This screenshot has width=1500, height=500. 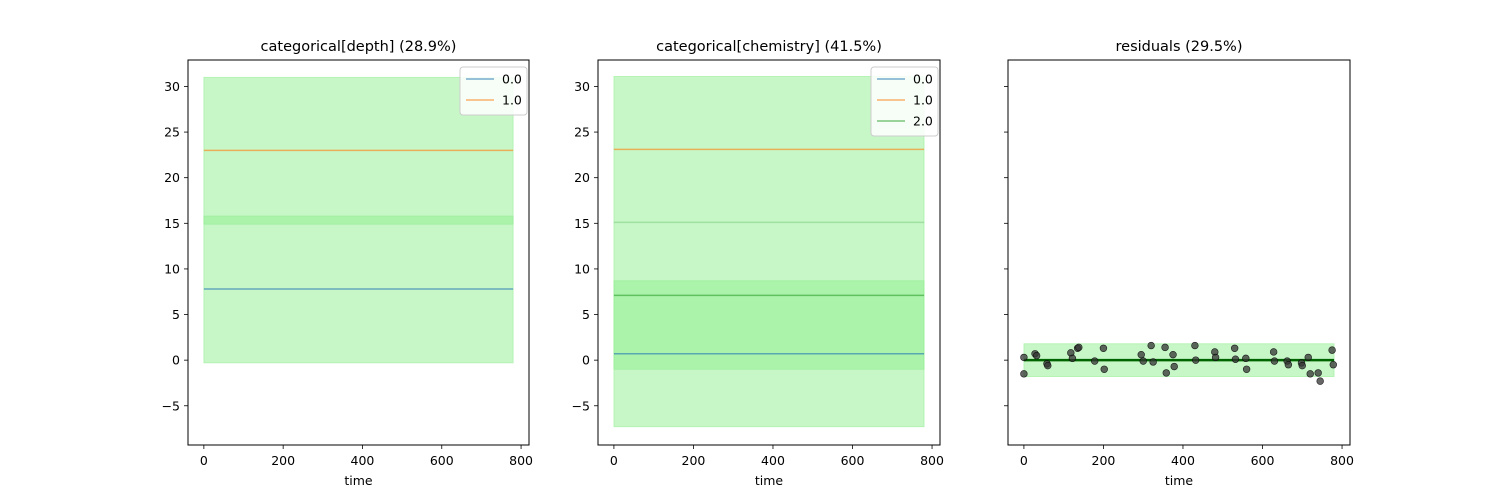 I want to click on chart-title: residuals (29.5%), so click(x=1179, y=47).